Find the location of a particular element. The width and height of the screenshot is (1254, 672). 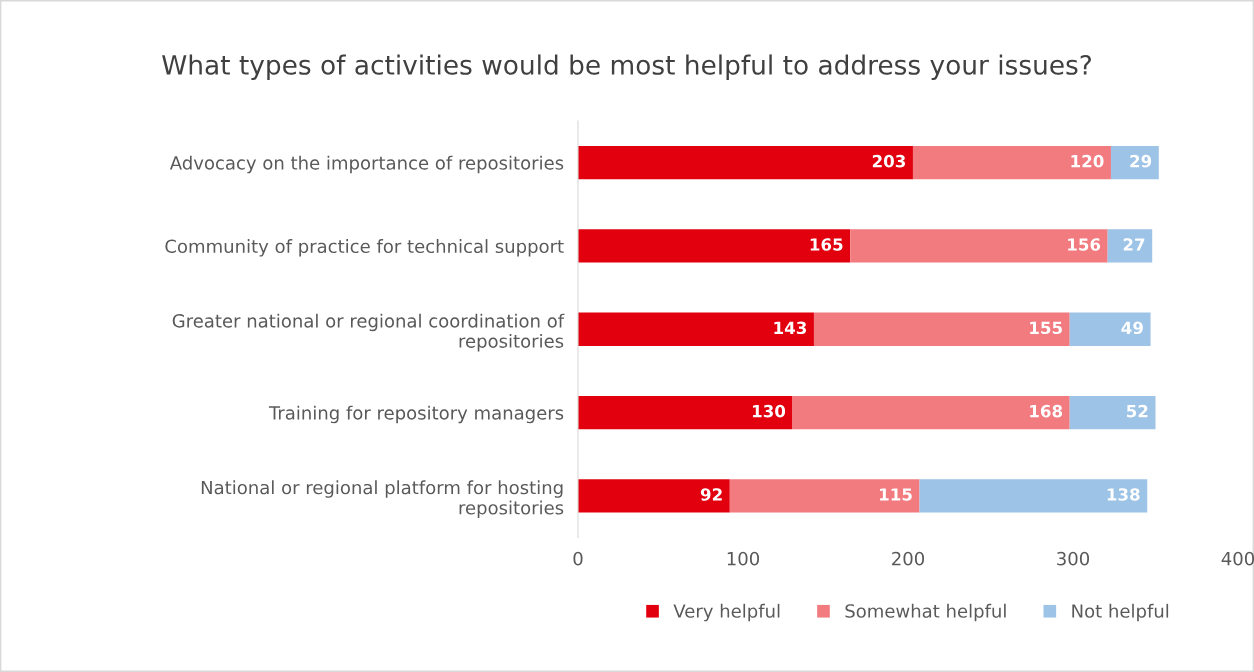

data-label: 156 is located at coordinates (1084, 244).